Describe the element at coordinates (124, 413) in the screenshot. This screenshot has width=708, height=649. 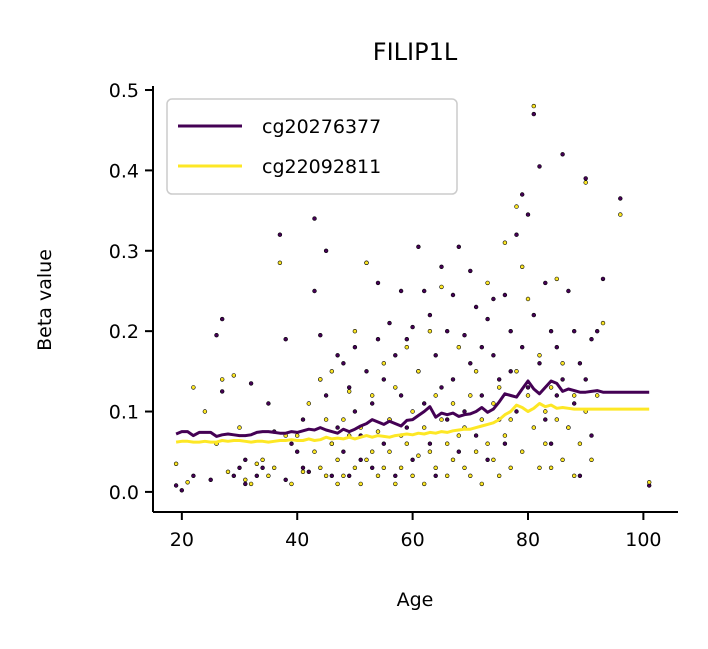
I see `y-tick-label: 0.1` at that location.